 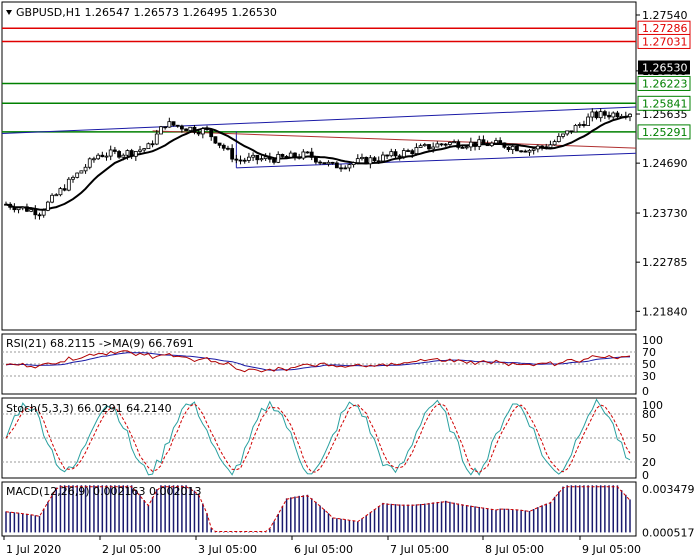 What do you see at coordinates (514, 549) in the screenshot?
I see `time-axis-label: 8 Jul 05:00` at bounding box center [514, 549].